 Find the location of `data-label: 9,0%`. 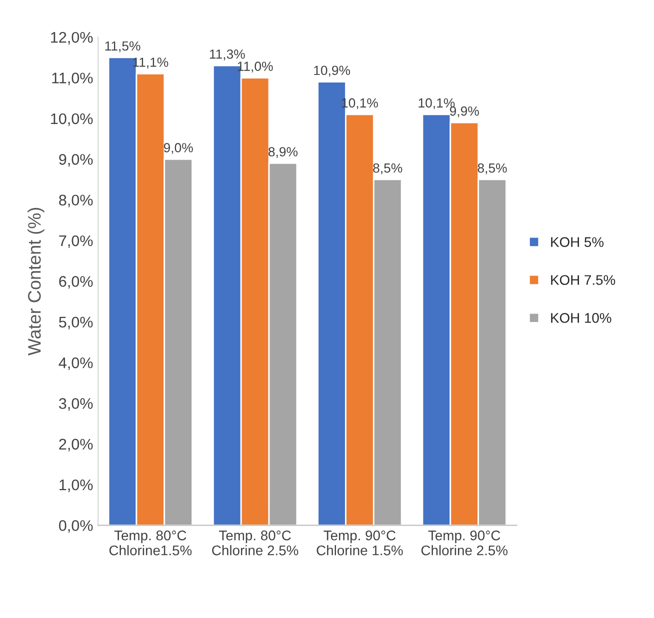

data-label: 9,0% is located at coordinates (178, 148).